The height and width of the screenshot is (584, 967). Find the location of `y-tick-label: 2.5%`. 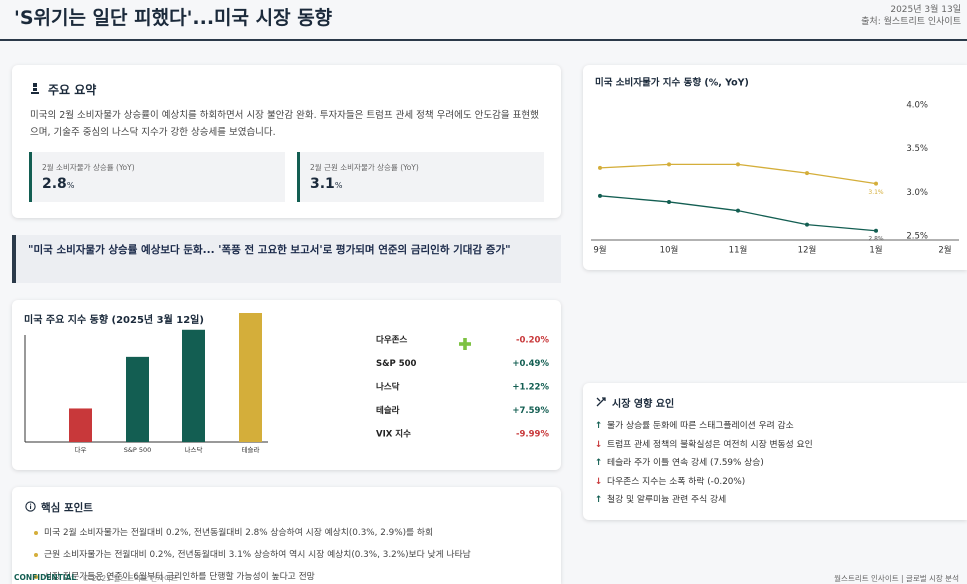

y-tick-label: 2.5% is located at coordinates (917, 237).